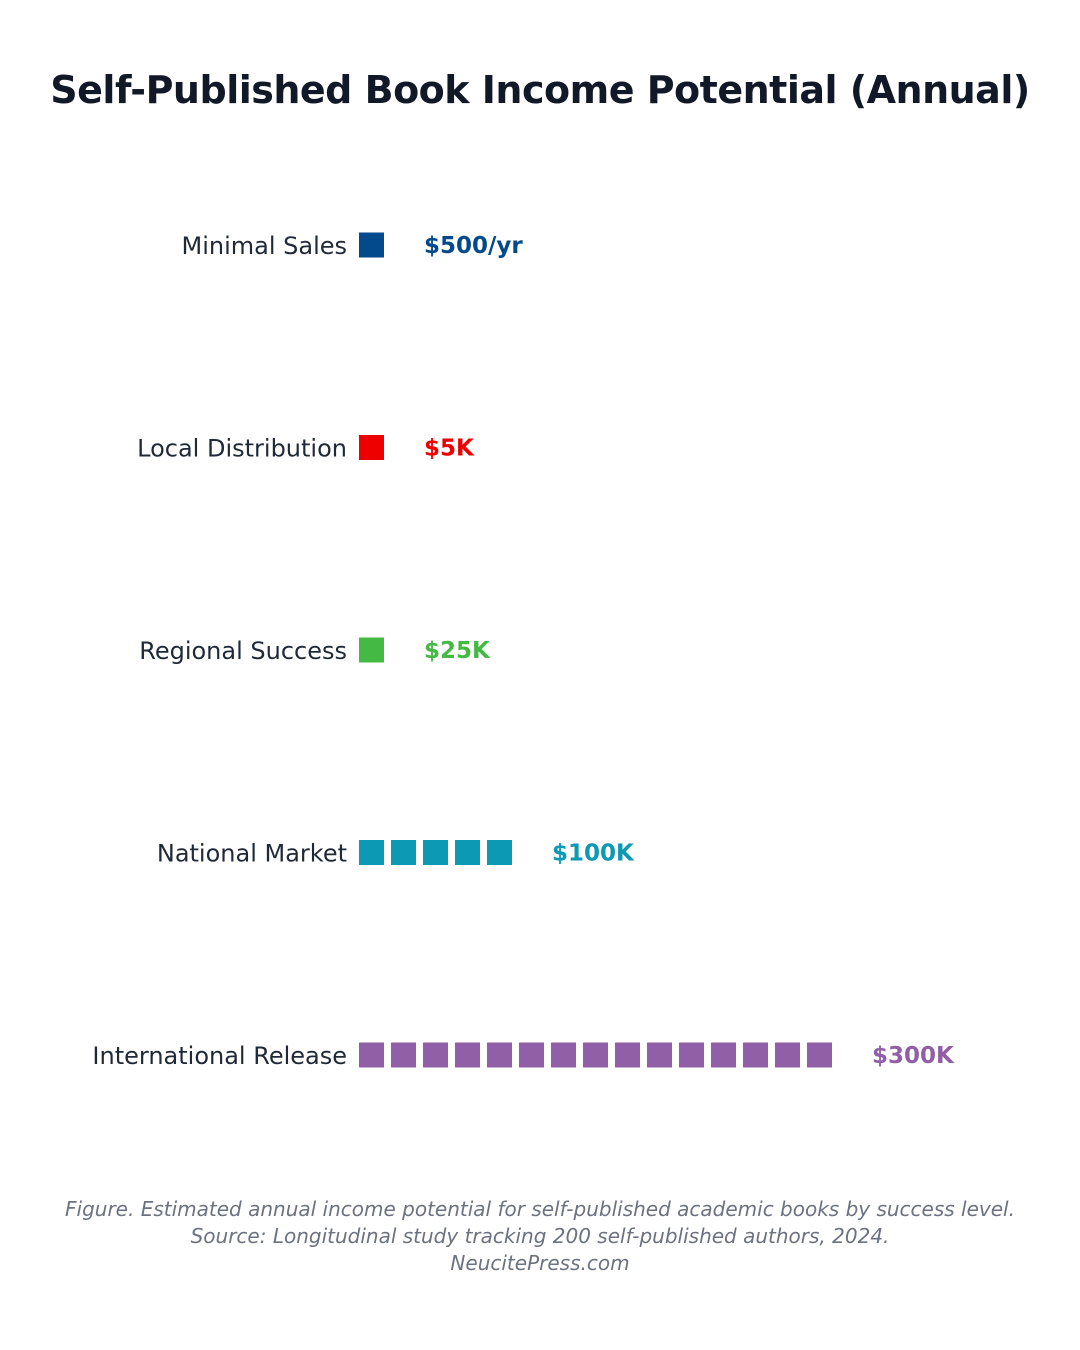 This screenshot has height=1350, width=1080. What do you see at coordinates (913, 1056) in the screenshot?
I see `value-label: $300K` at bounding box center [913, 1056].